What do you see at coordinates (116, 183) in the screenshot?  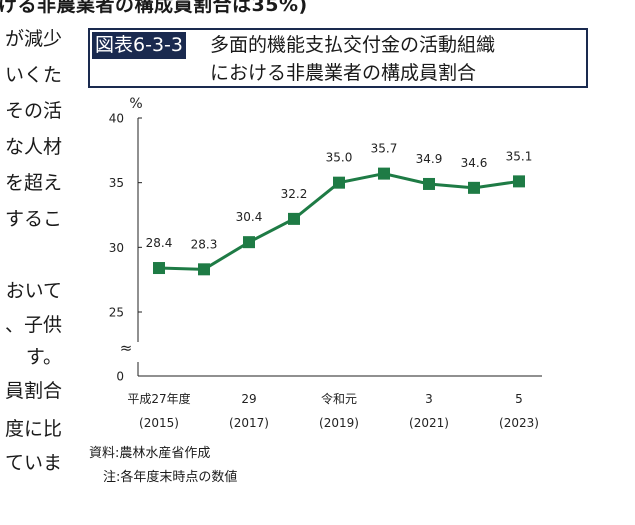 I see `y-tick-label: 35` at bounding box center [116, 183].